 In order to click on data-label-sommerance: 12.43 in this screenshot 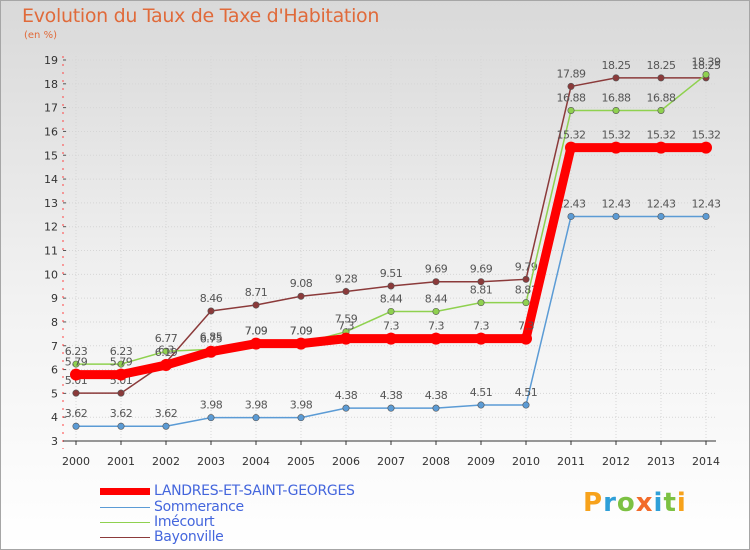, I will do `click(571, 203)`.